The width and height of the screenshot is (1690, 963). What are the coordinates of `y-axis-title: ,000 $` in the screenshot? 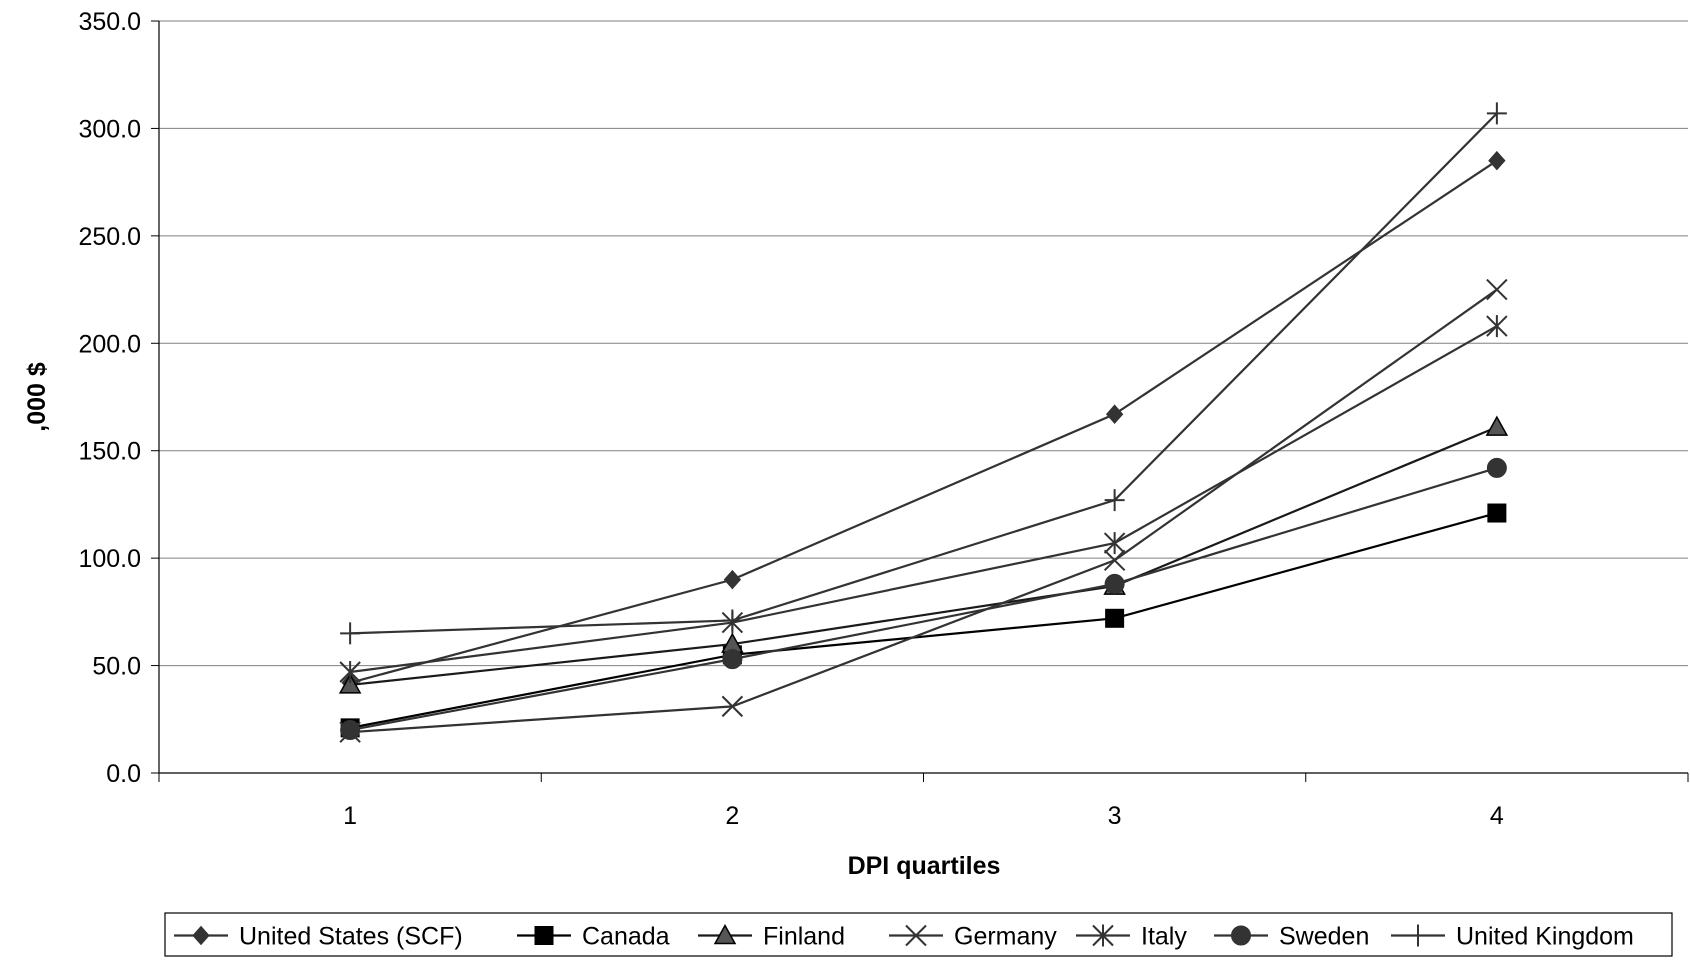 It's located at (37, 397).